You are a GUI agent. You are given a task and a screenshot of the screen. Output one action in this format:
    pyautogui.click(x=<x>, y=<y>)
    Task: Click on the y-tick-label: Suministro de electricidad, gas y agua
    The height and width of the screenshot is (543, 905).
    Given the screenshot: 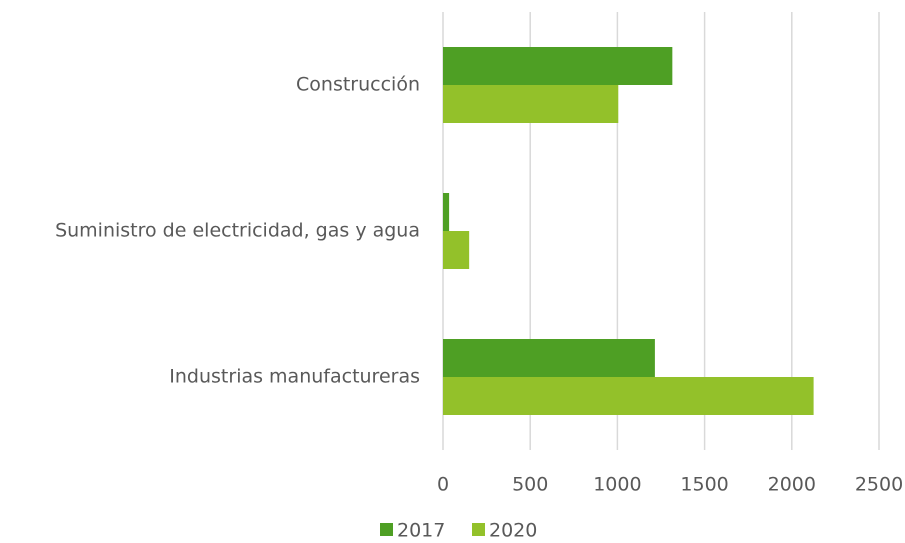 What is the action you would take?
    pyautogui.click(x=237, y=231)
    